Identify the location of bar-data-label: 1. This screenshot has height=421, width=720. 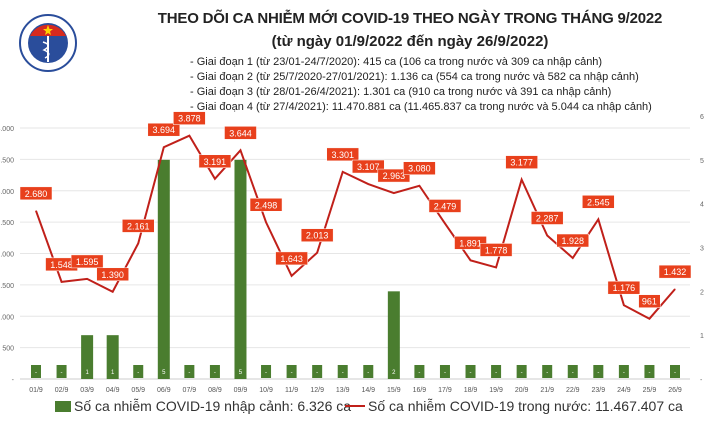
(113, 373).